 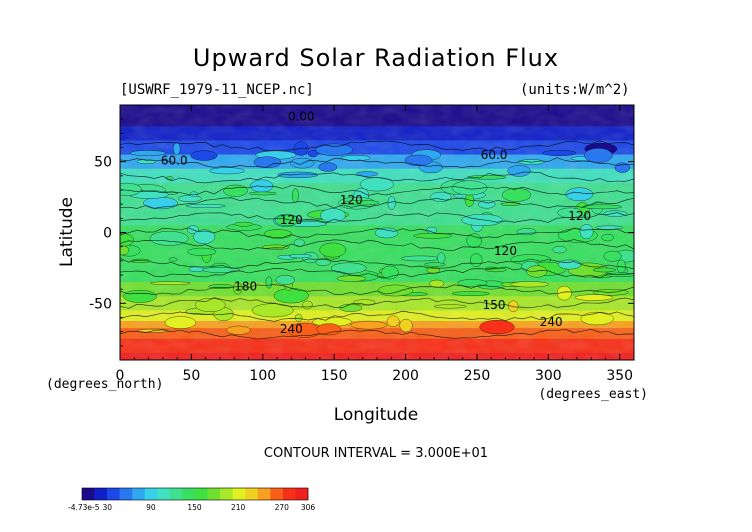 What do you see at coordinates (245, 287) in the screenshot?
I see `contour-label: 180` at bounding box center [245, 287].